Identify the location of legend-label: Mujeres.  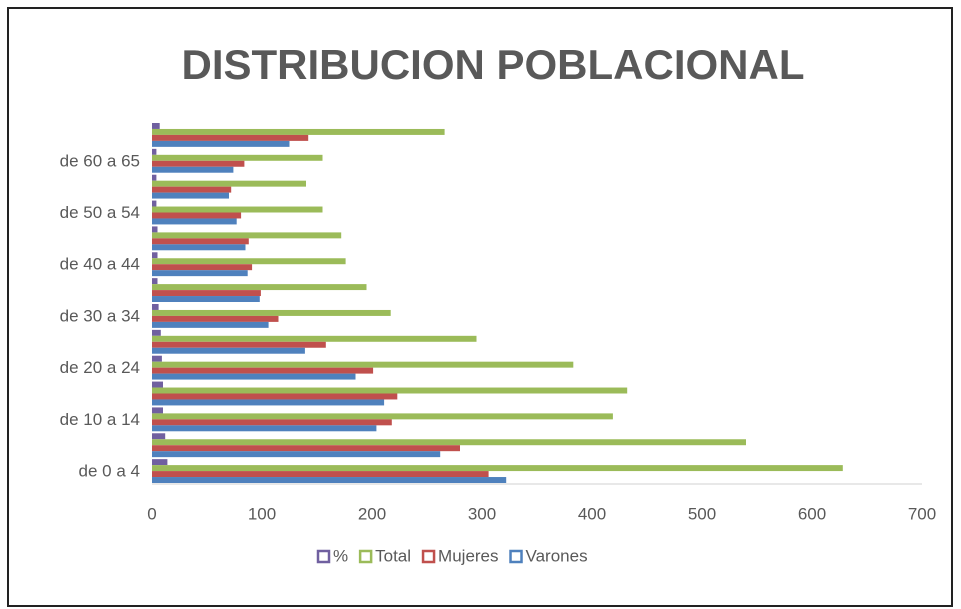
(468, 555).